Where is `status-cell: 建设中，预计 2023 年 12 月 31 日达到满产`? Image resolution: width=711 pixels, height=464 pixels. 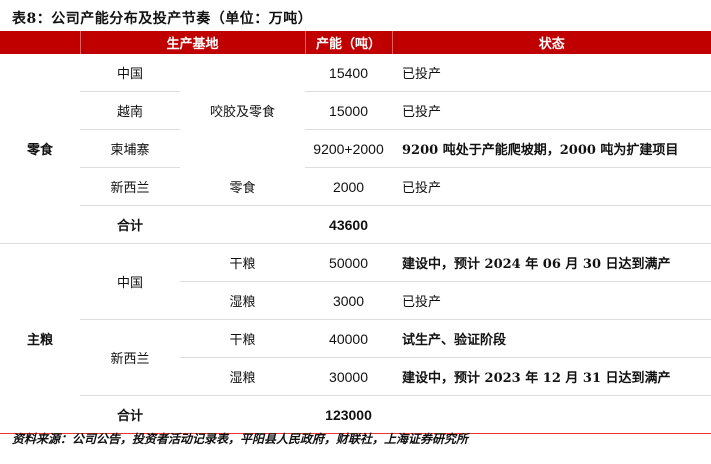
status-cell: 建设中，预计 2023 年 12 月 31 日达到满产 is located at coordinates (551, 376).